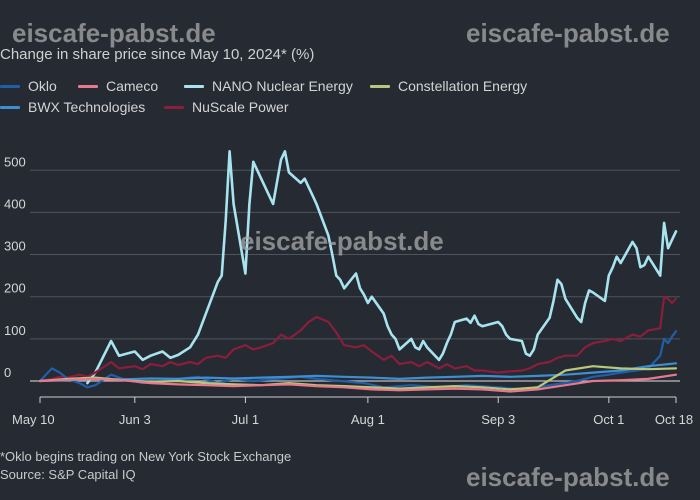 The height and width of the screenshot is (500, 700). I want to click on y-tick-label-300: 300, so click(15, 246).